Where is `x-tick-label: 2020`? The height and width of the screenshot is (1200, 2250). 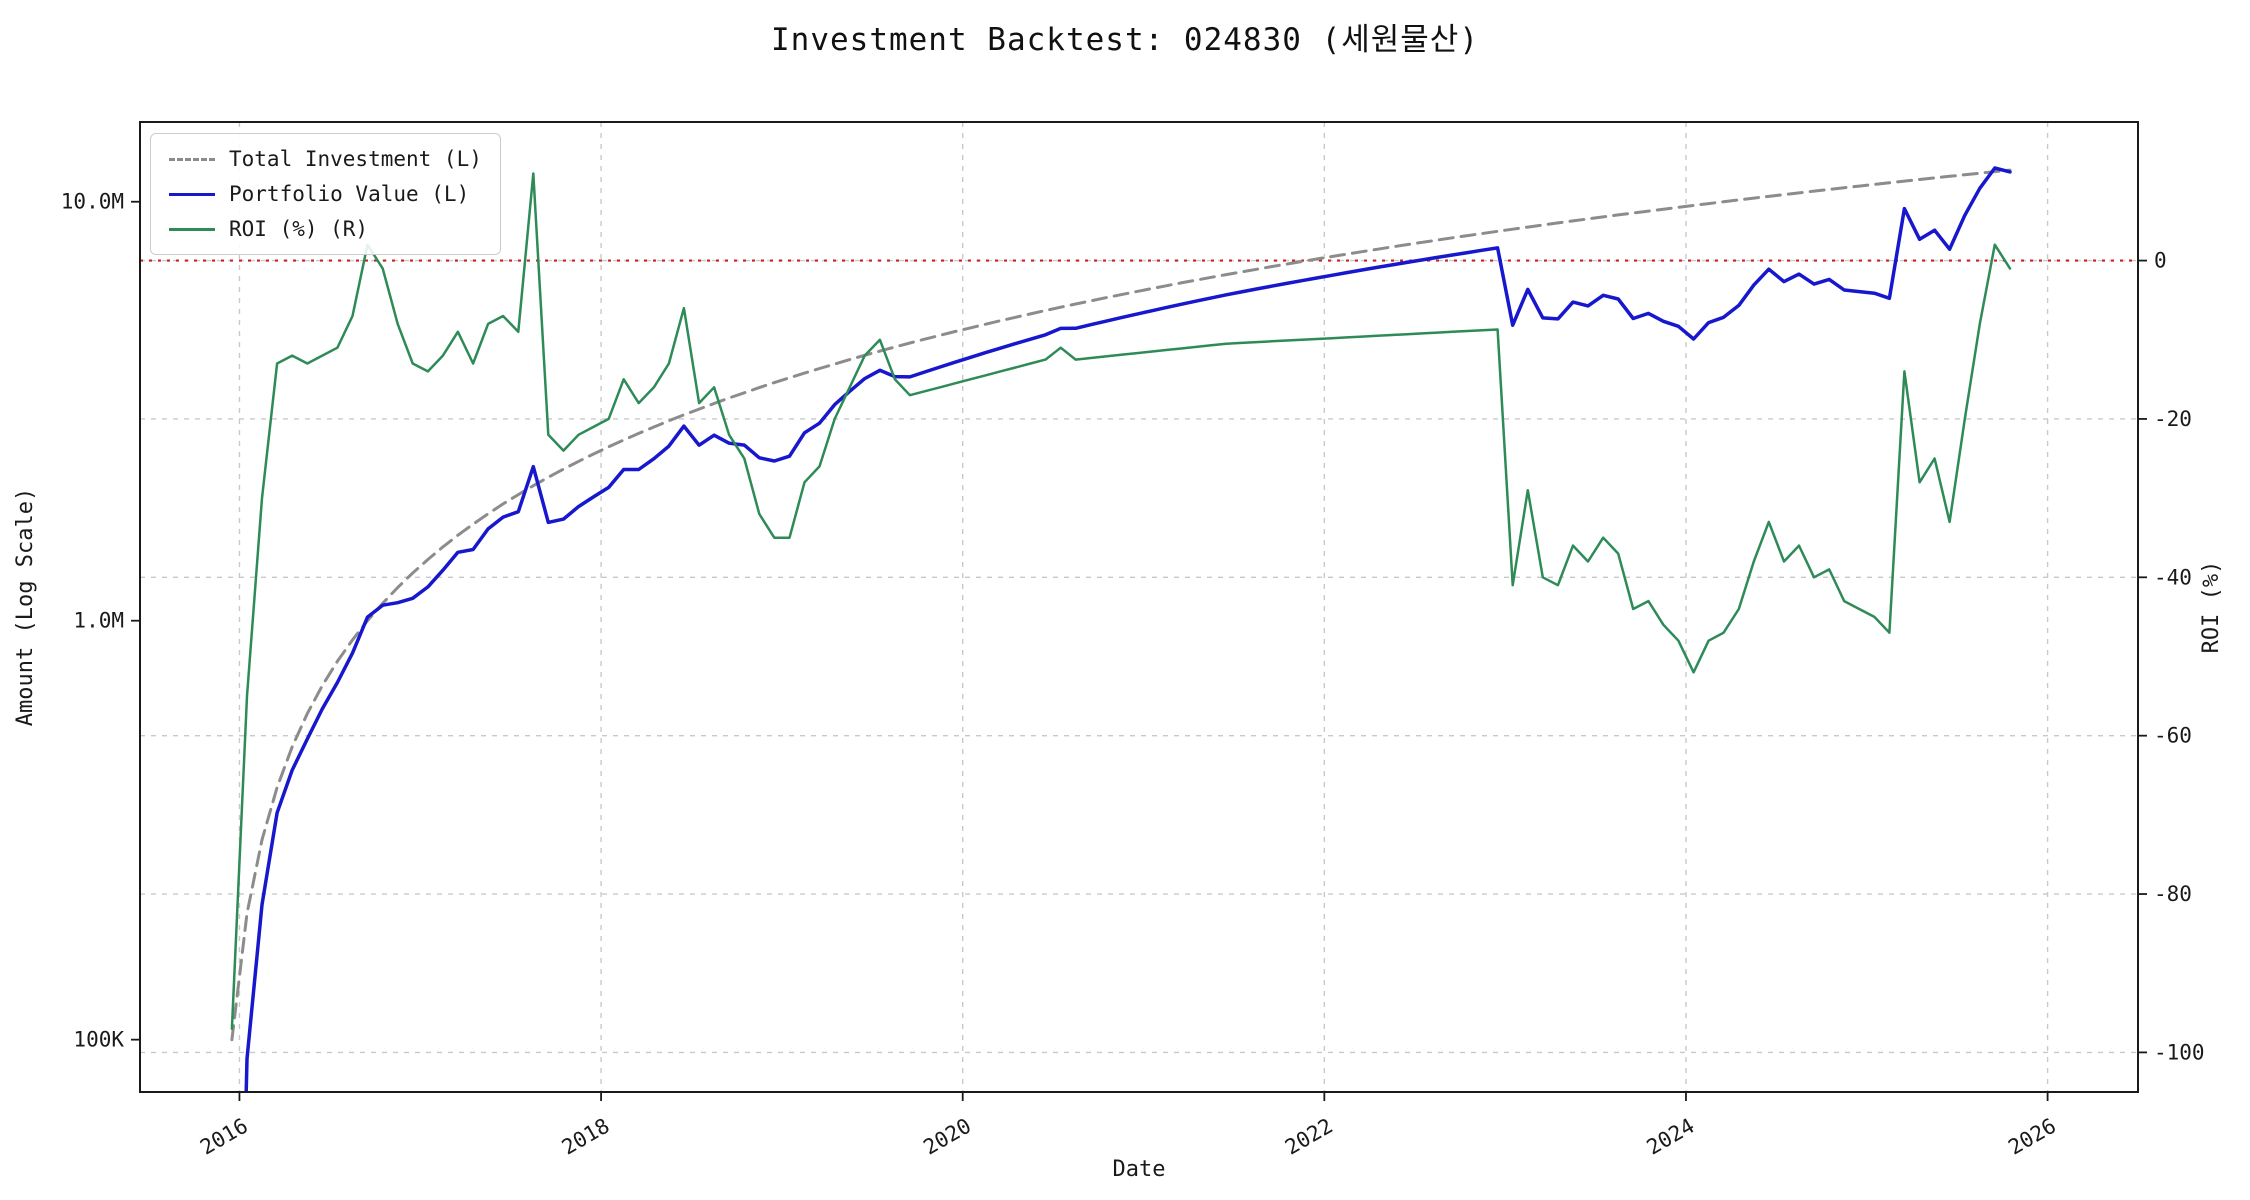
x-tick-label: 2020 is located at coordinates (947, 1137).